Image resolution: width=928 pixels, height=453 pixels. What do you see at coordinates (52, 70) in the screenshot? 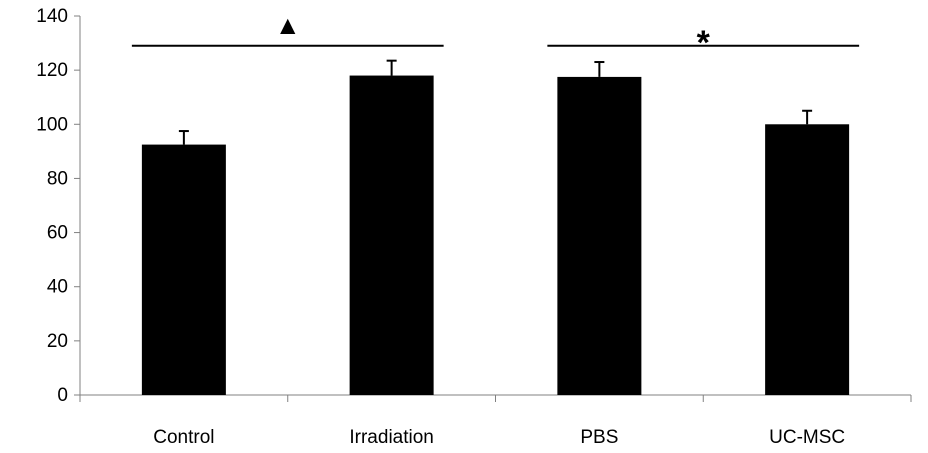
I see `y-tick-label: 120` at bounding box center [52, 70].